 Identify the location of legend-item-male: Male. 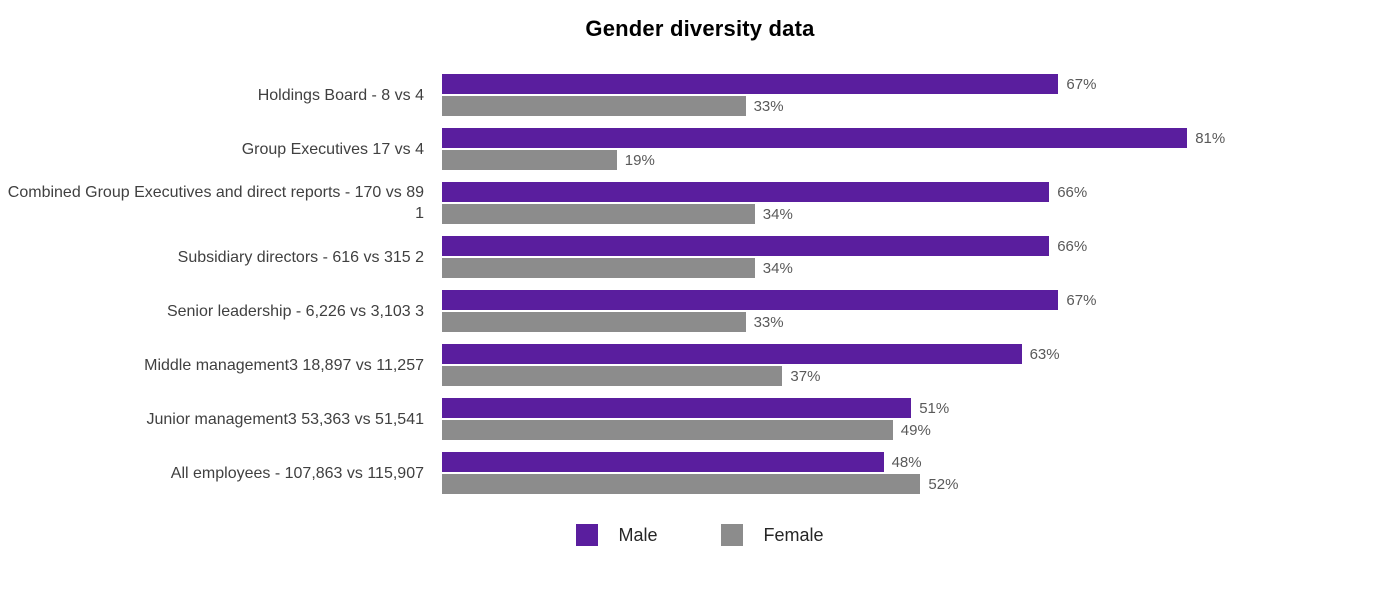
(616, 535).